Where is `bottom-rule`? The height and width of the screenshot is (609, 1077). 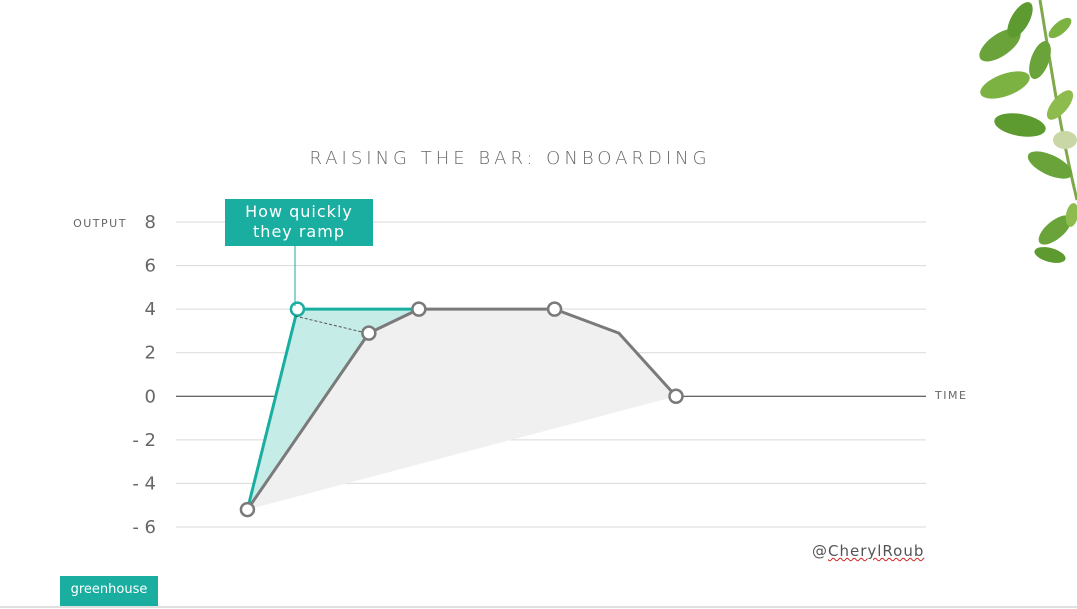 bottom-rule is located at coordinates (538, 607).